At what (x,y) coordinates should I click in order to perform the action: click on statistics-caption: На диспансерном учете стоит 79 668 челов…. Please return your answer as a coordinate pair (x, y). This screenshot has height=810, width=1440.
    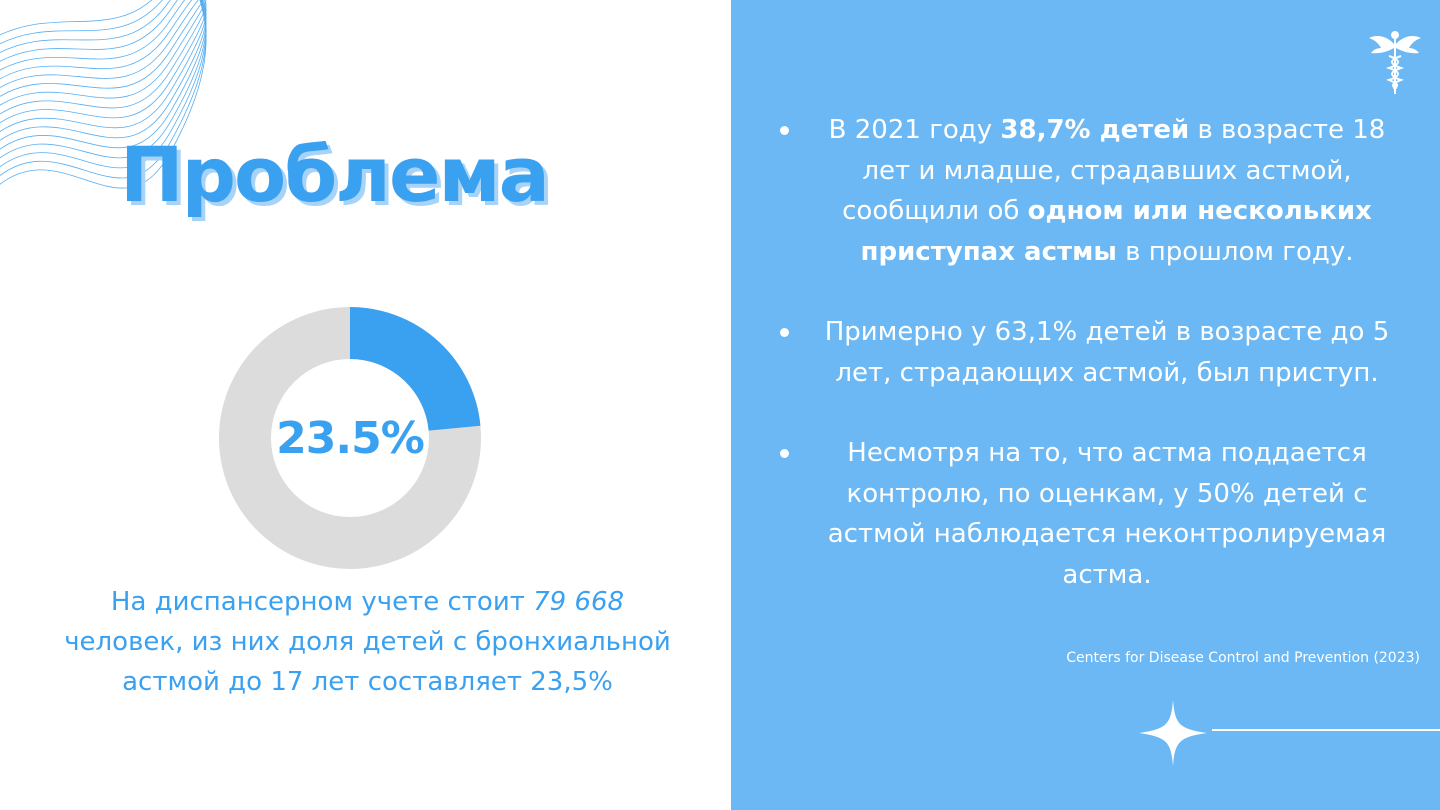
    Looking at the image, I should click on (367, 642).